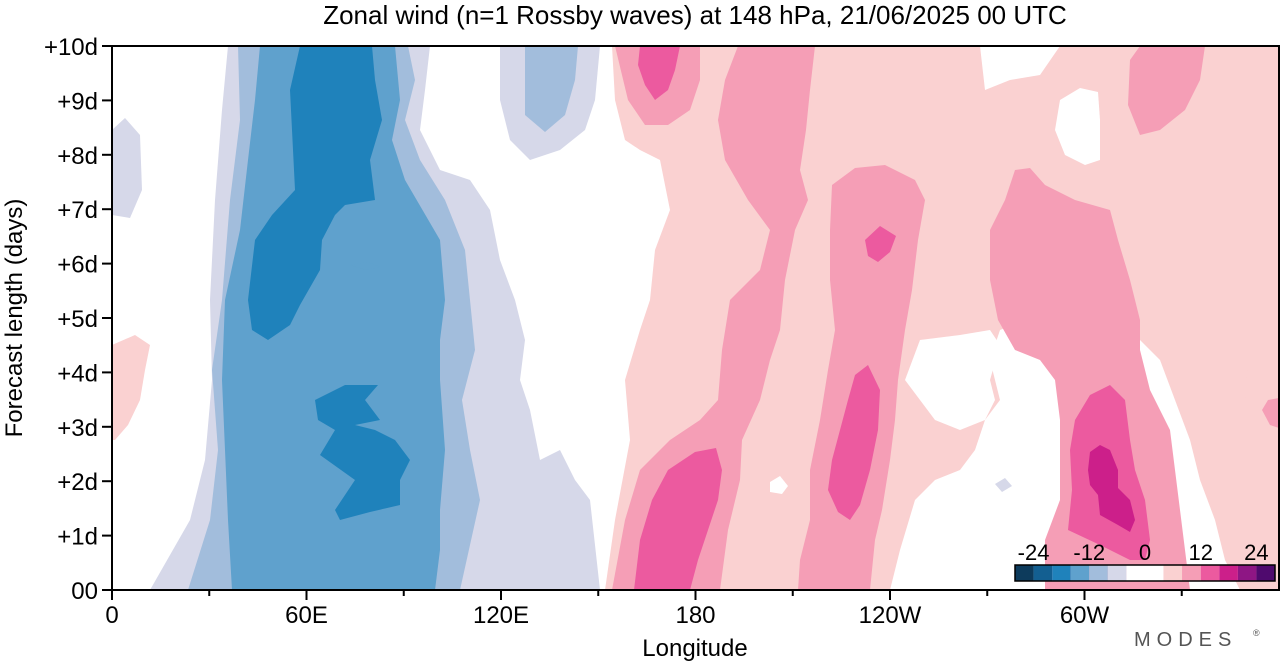 Image resolution: width=1280 pixels, height=664 pixels. What do you see at coordinates (890, 615) in the screenshot?
I see `x-tick-label: 120W` at bounding box center [890, 615].